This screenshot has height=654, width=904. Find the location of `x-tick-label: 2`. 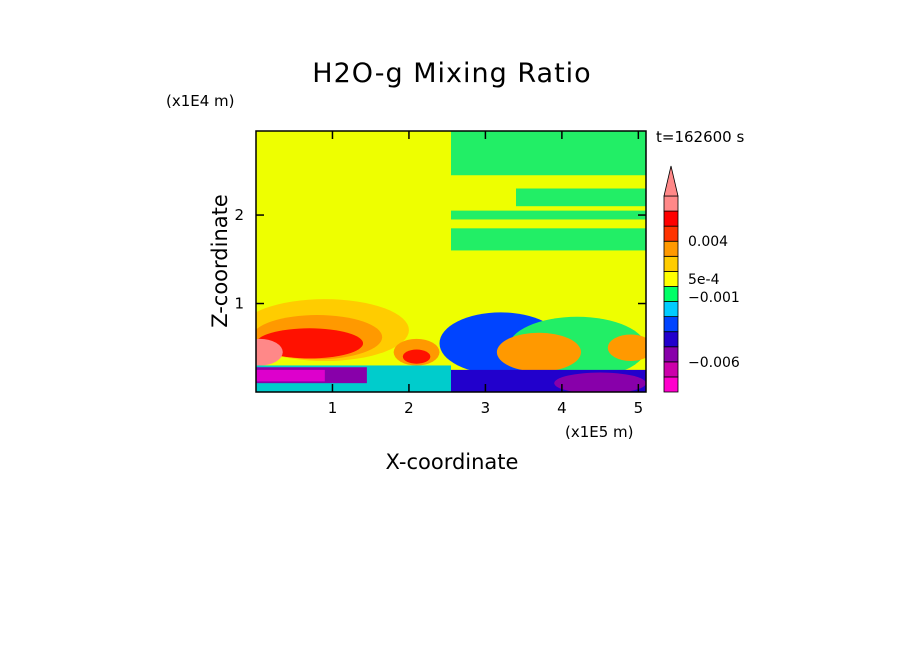

x-tick-label: 2 is located at coordinates (409, 408).